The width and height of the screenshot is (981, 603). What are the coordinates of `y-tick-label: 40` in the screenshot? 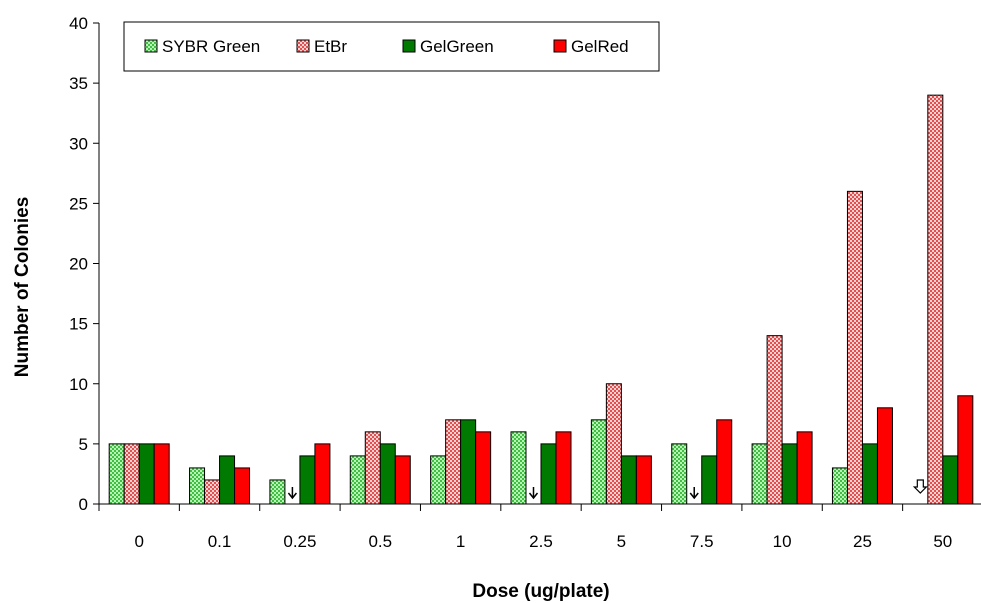 It's located at (78, 23).